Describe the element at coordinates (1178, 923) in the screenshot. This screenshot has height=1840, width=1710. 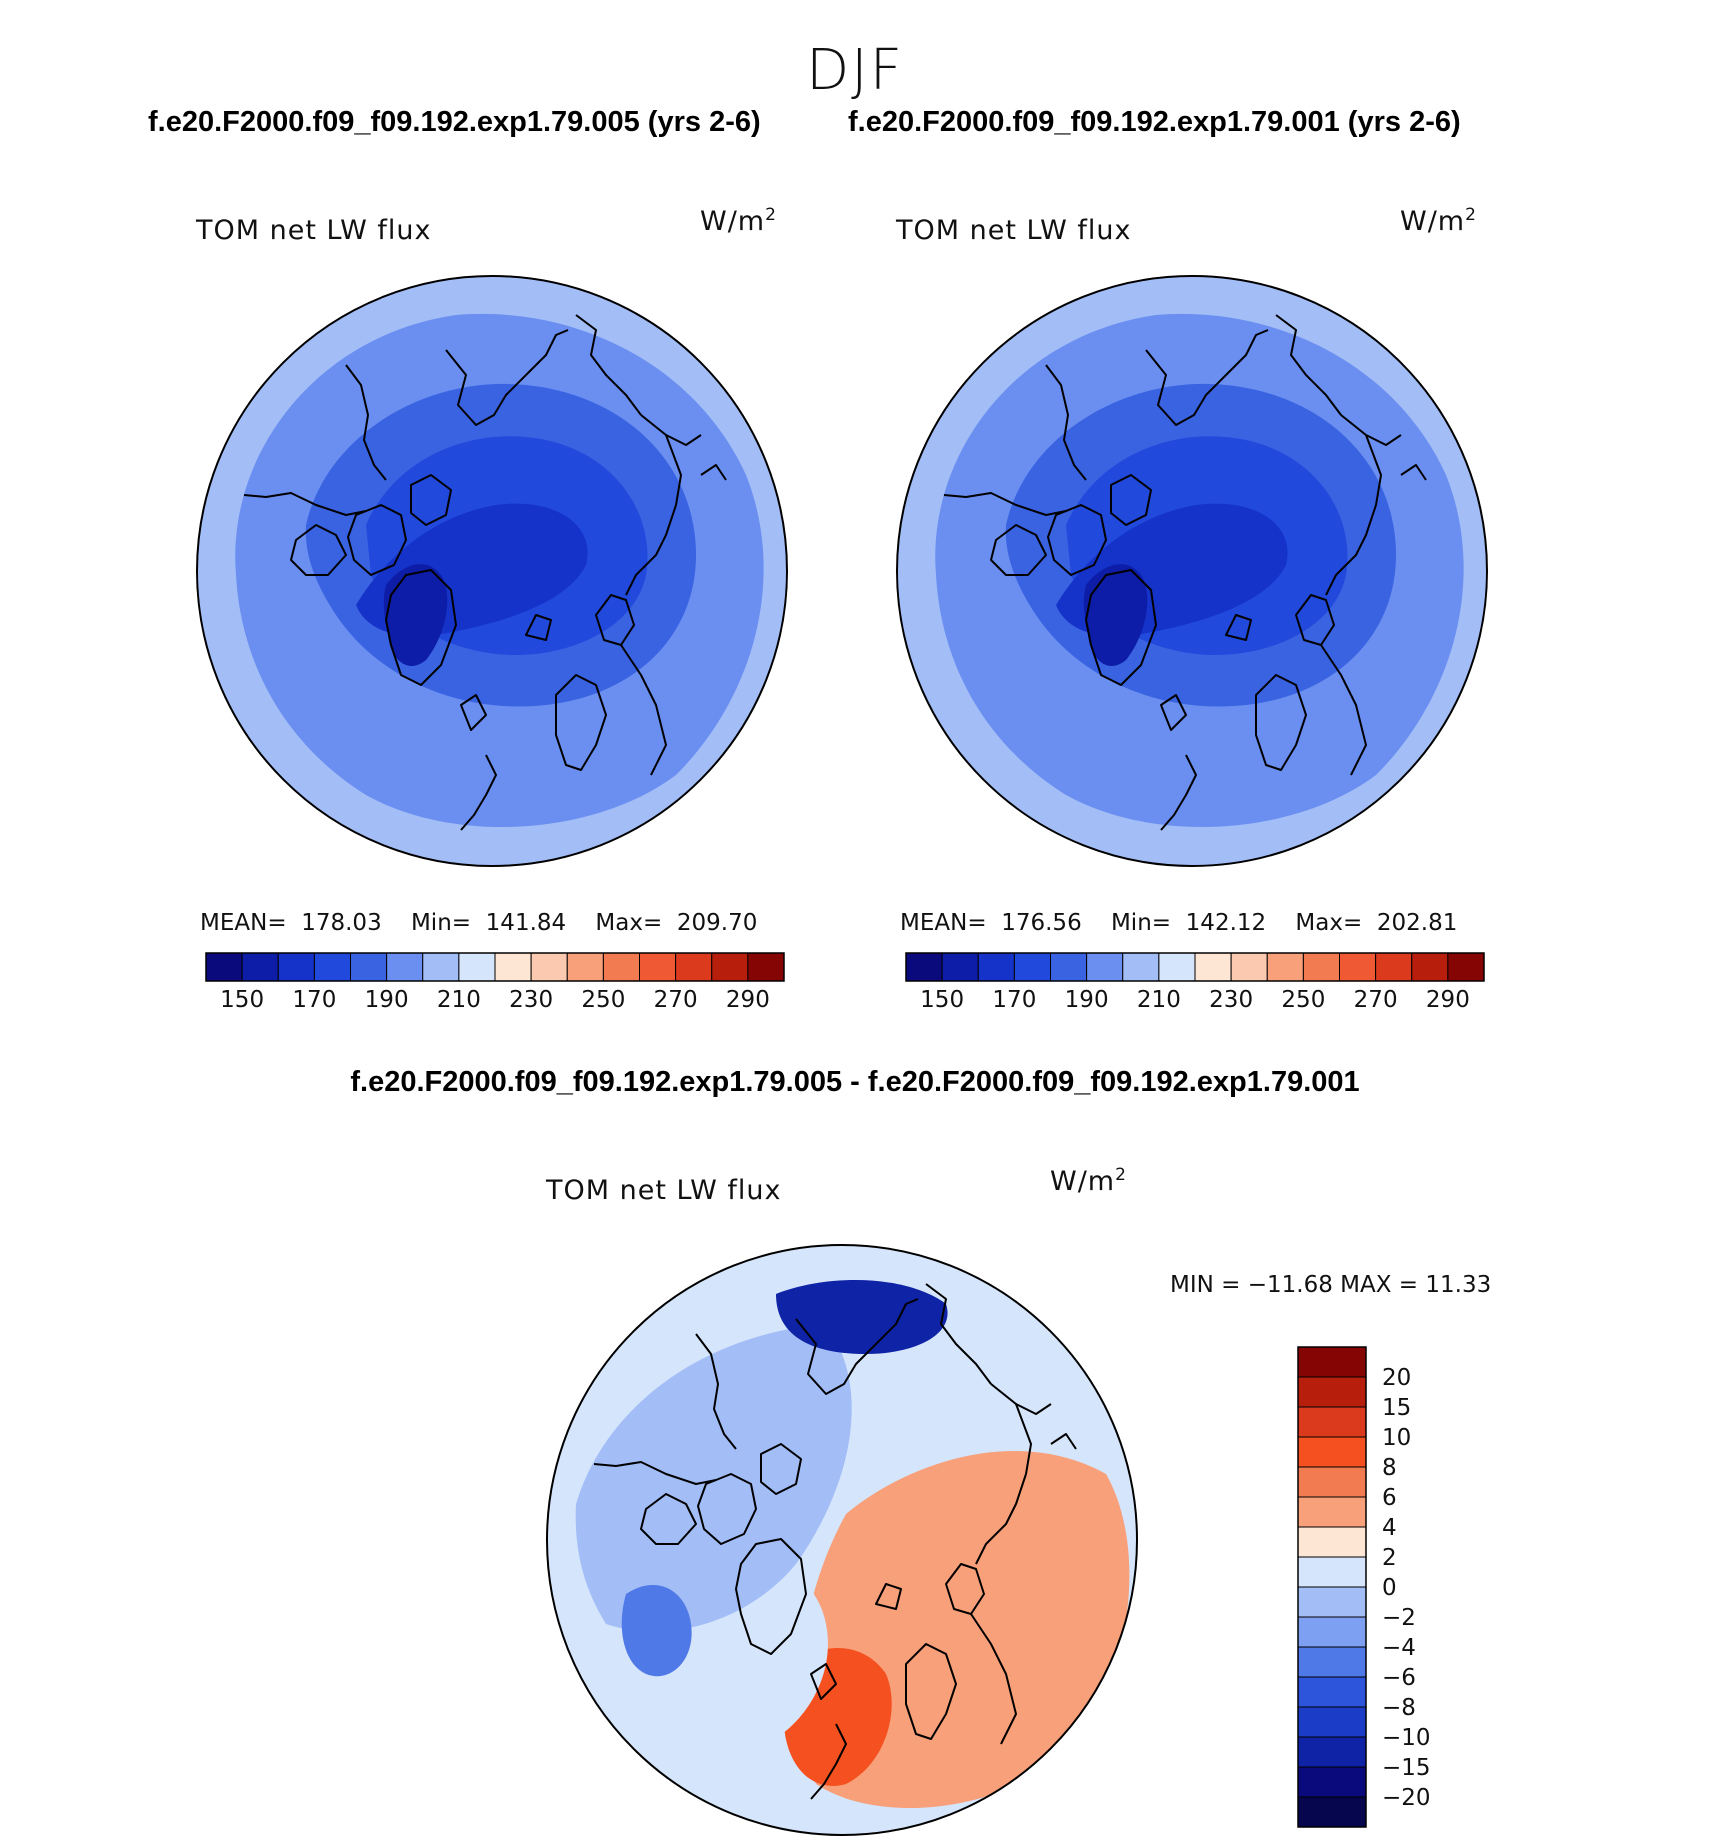
I see `panel2-stats: MEAN= 176.56 Min= 142.12 Max= 202.81` at that location.